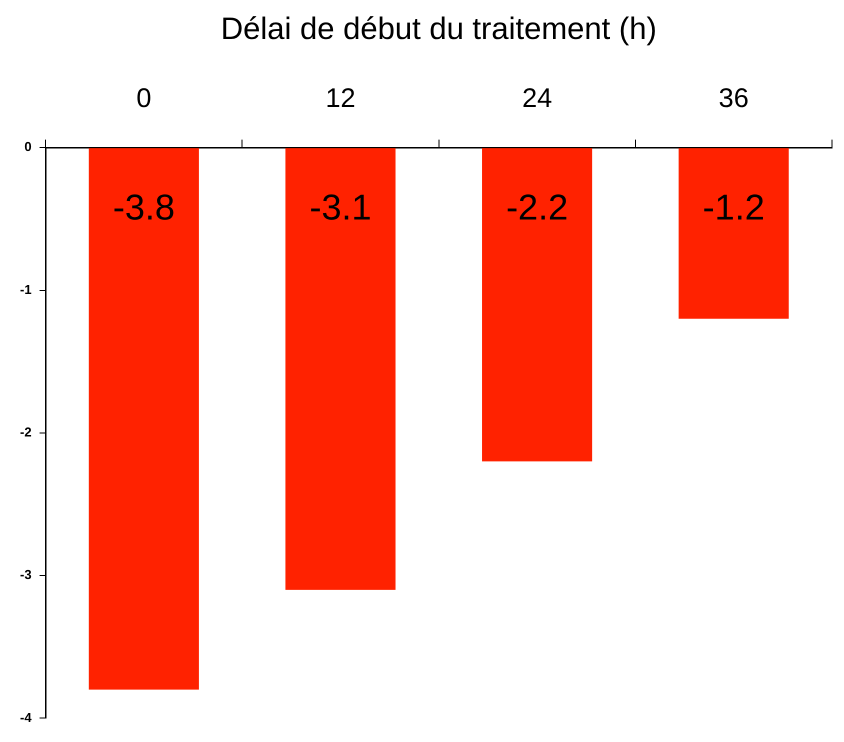  What do you see at coordinates (438, 28) in the screenshot?
I see `x-axis-title: Délai de début du traitement (h)` at bounding box center [438, 28].